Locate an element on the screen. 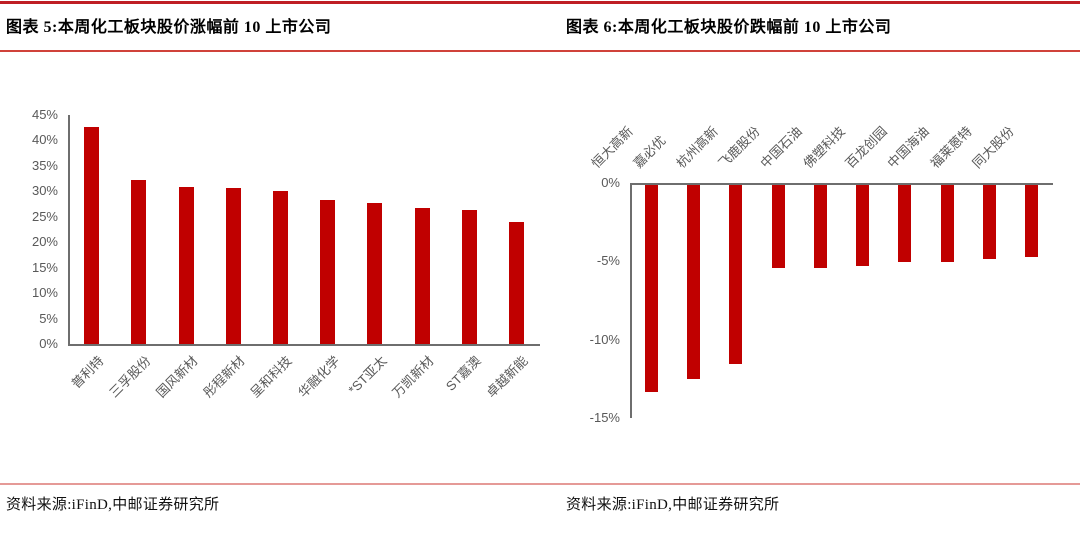  y-tick-label: 30% is located at coordinates (44, 191).